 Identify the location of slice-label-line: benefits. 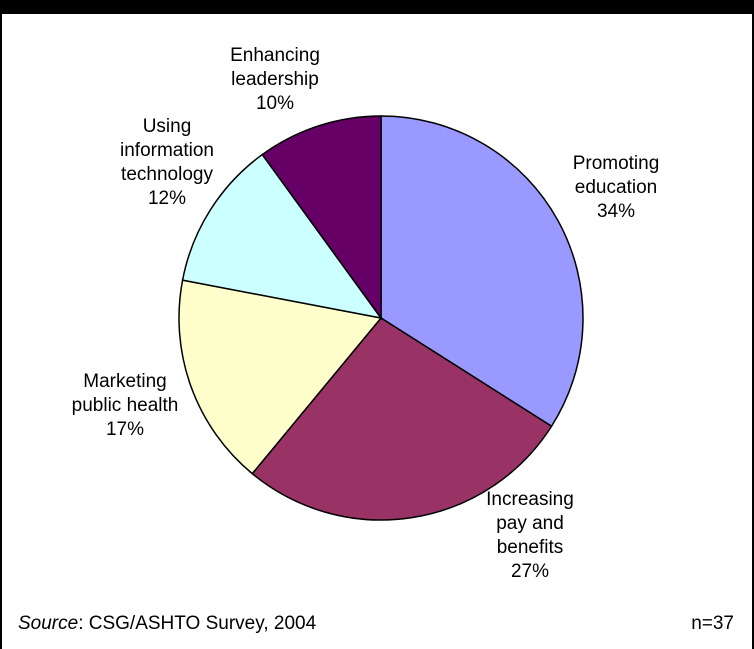
(530, 547).